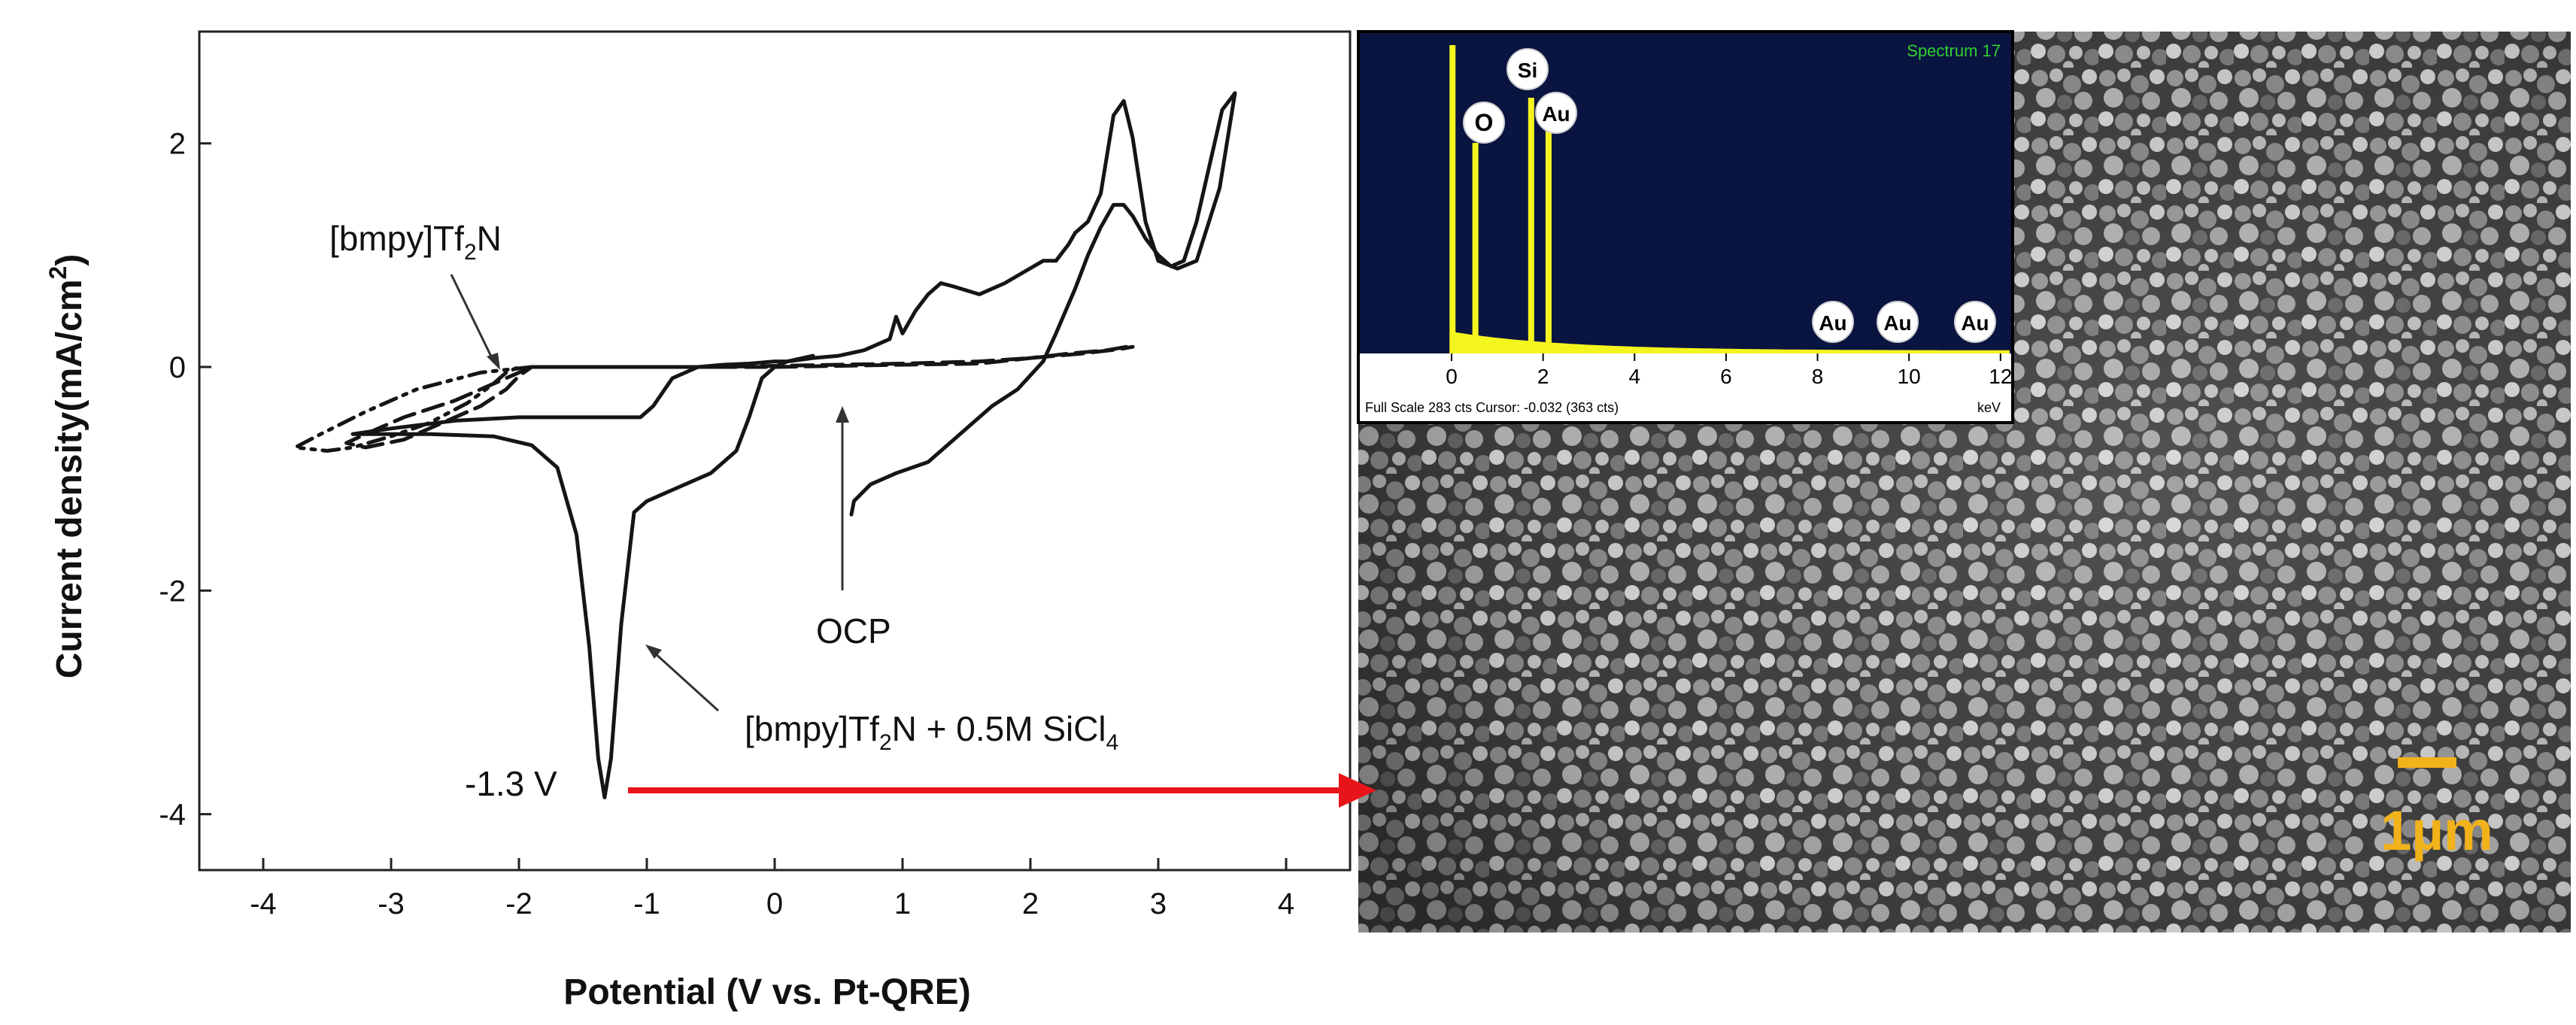 Image resolution: width=2576 pixels, height=1025 pixels. I want to click on x-tick-label: -3, so click(391, 903).